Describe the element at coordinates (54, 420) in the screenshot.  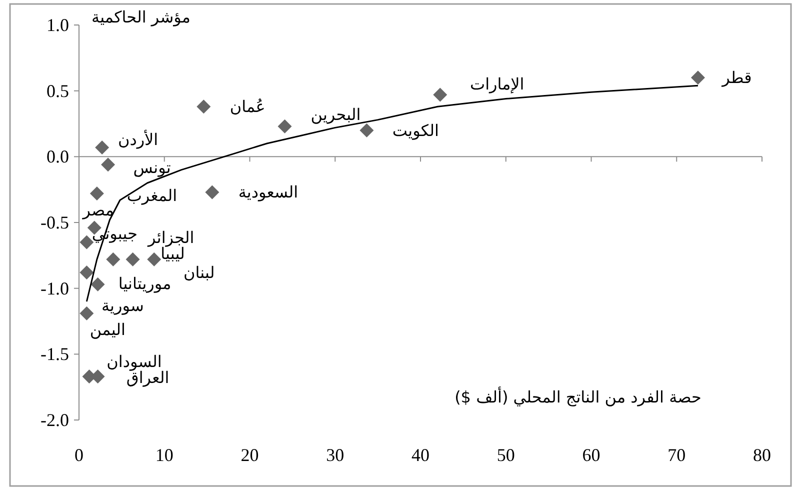
I see `y-tick-label: -2.0` at that location.